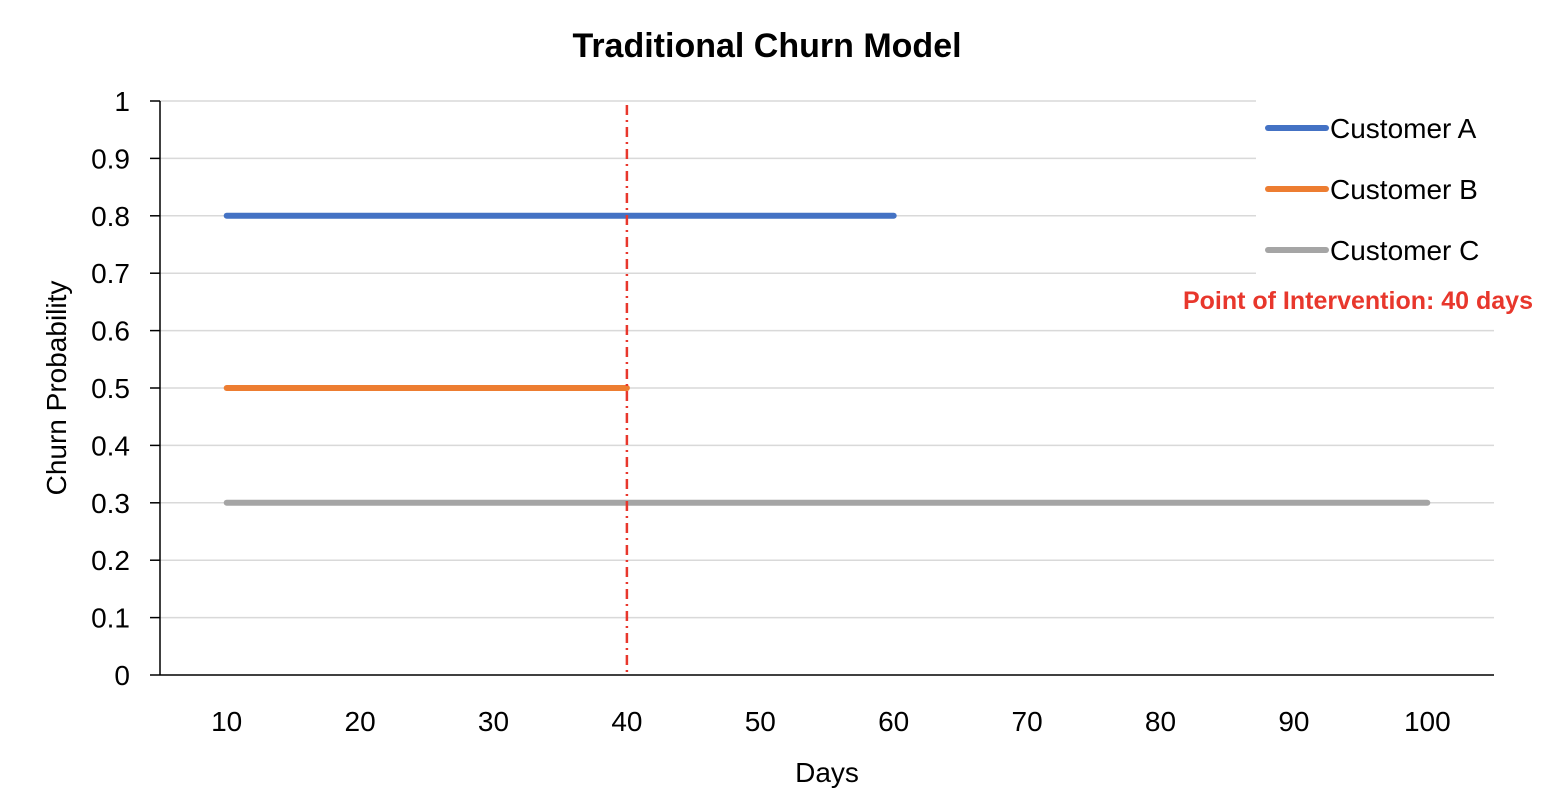 Image resolution: width=1543 pixels, height=804 pixels. Describe the element at coordinates (1403, 128) in the screenshot. I see `legend-label: Customer A` at that location.